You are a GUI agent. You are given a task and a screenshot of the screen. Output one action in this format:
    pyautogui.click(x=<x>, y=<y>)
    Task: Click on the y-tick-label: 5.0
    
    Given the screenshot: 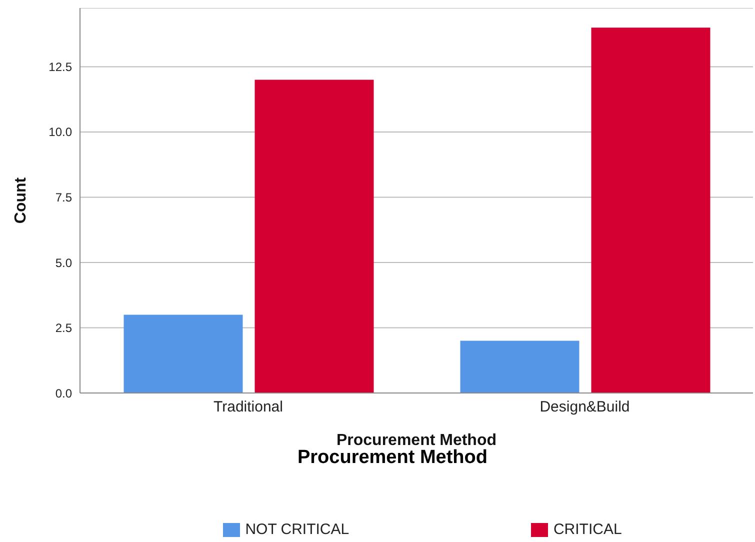 What is the action you would take?
    pyautogui.click(x=63, y=263)
    